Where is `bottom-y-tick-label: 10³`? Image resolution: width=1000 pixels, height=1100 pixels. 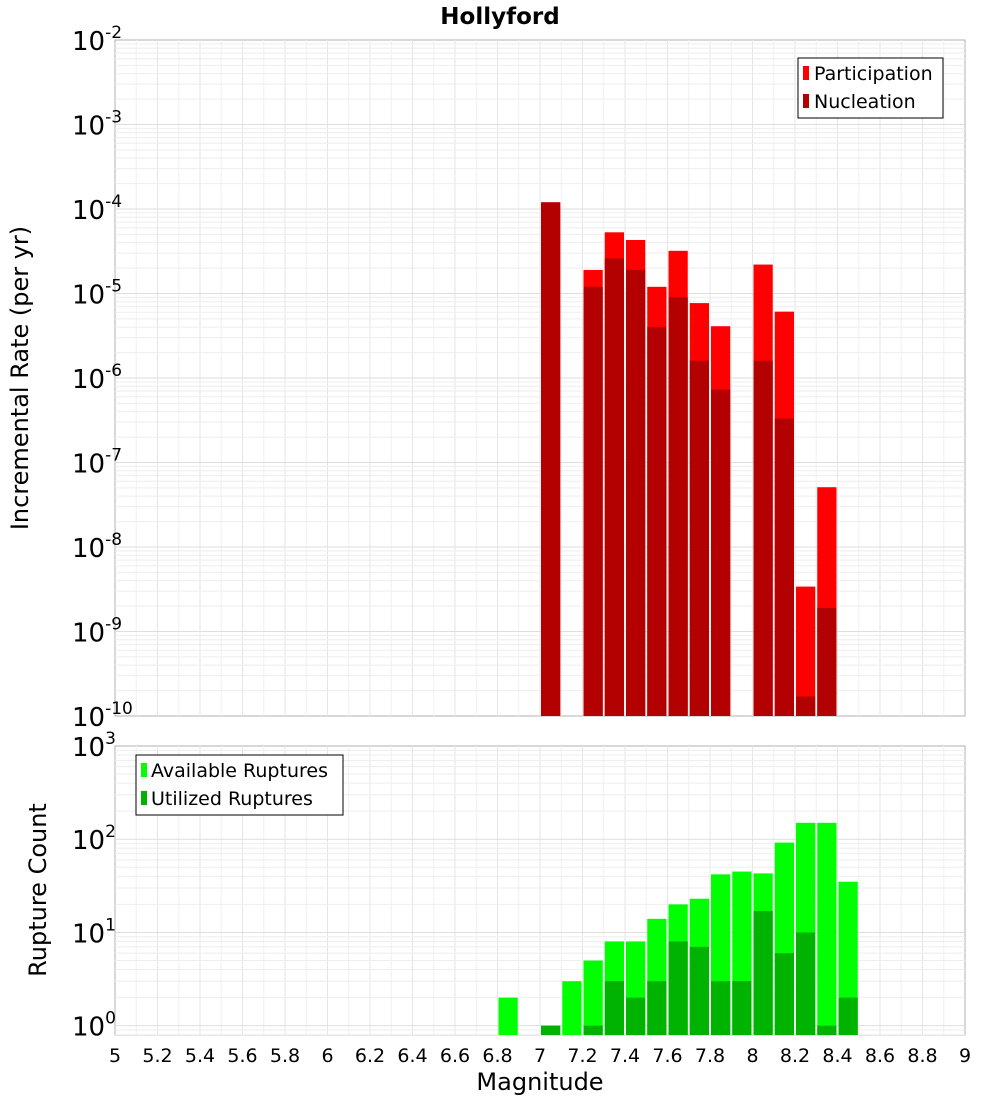
bottom-y-tick-label: 10³ is located at coordinates (94, 746).